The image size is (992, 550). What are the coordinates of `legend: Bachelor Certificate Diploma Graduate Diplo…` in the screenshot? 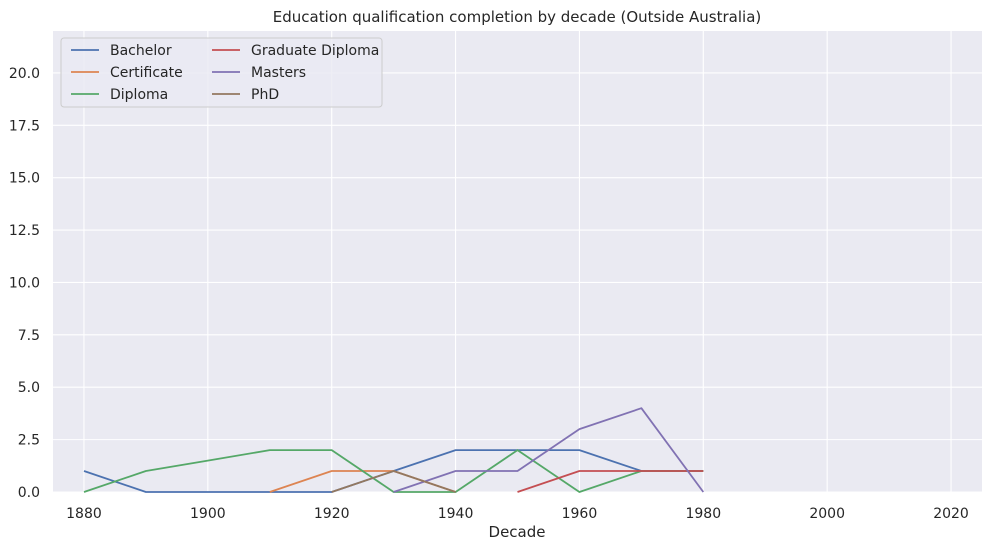 It's located at (221, 72).